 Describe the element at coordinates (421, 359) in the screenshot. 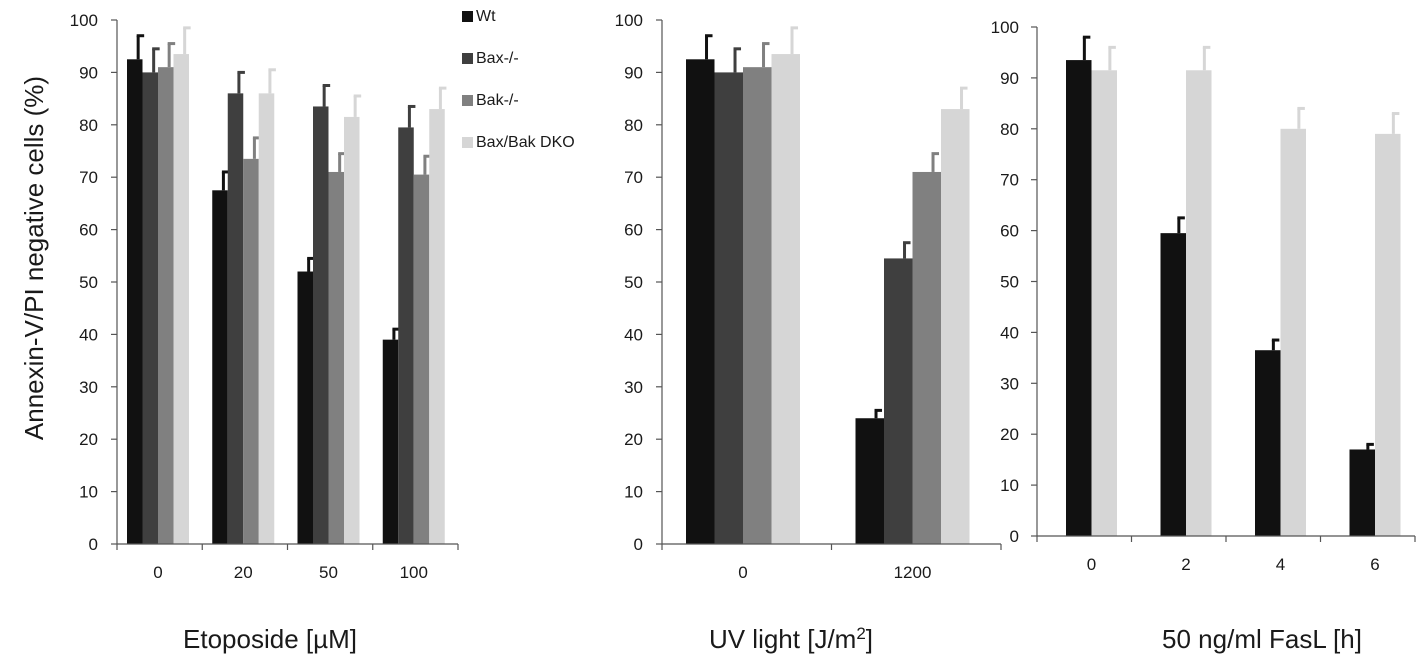

I see `bar-bak--100` at that location.